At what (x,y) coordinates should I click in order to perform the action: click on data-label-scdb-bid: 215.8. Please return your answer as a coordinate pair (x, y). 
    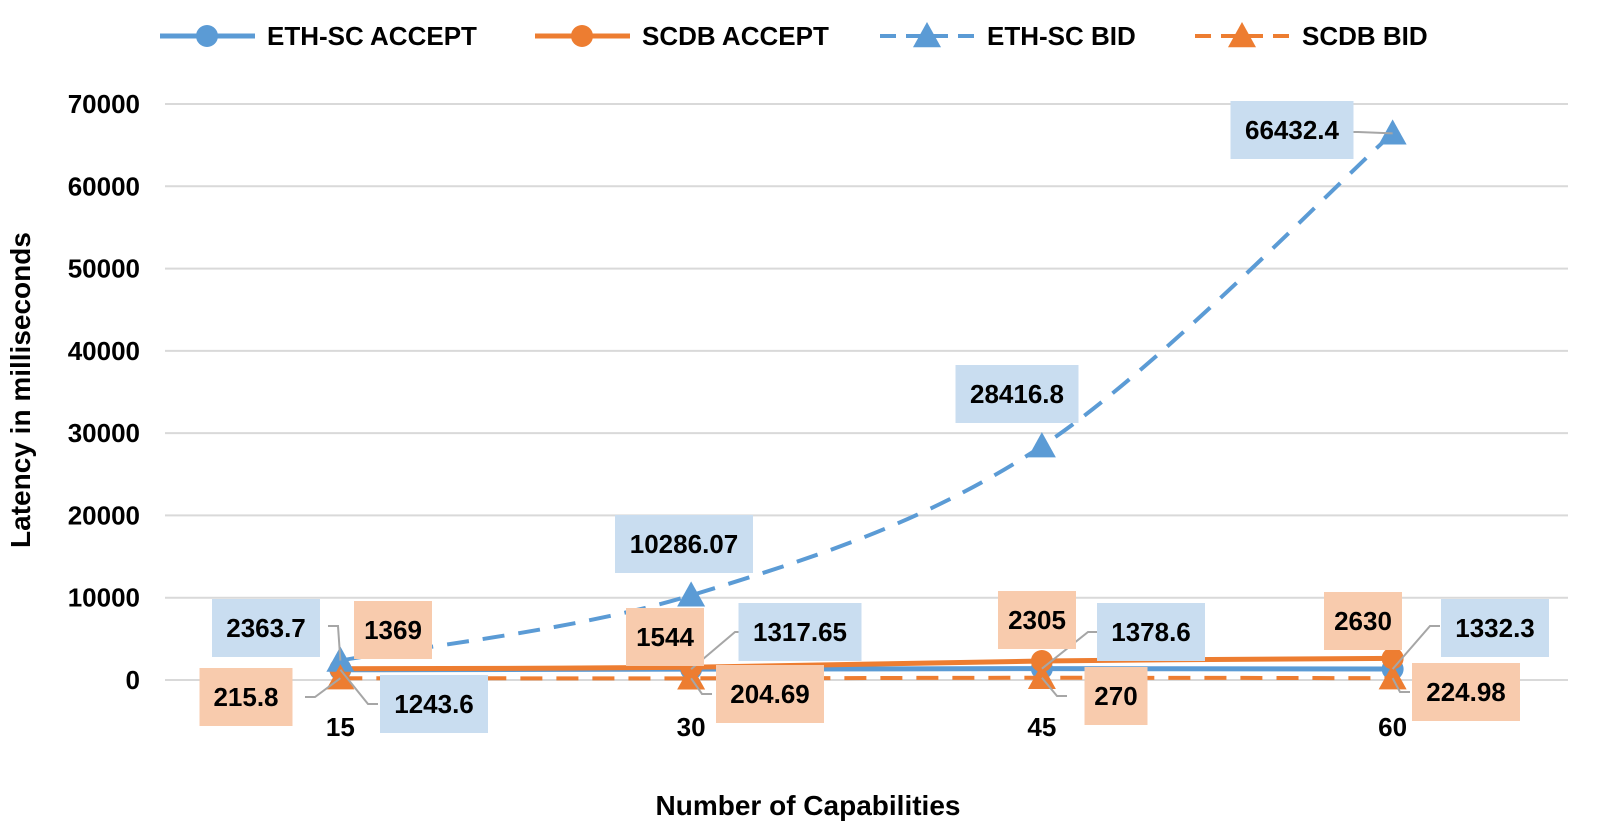
    Looking at the image, I should click on (245, 697).